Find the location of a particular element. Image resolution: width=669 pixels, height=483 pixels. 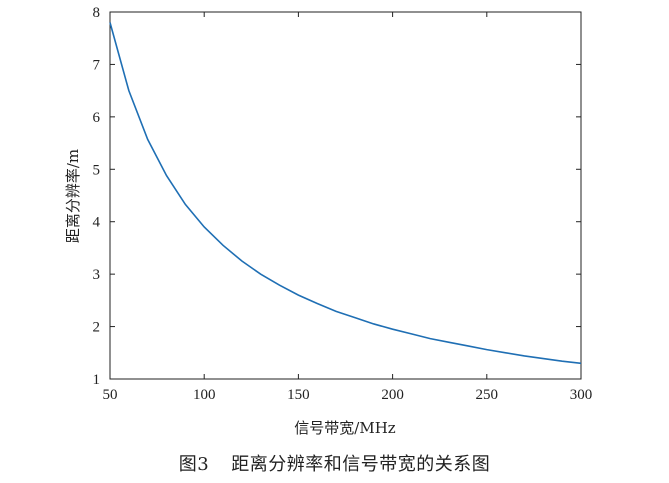

x-tick-label: 200 is located at coordinates (392, 395).